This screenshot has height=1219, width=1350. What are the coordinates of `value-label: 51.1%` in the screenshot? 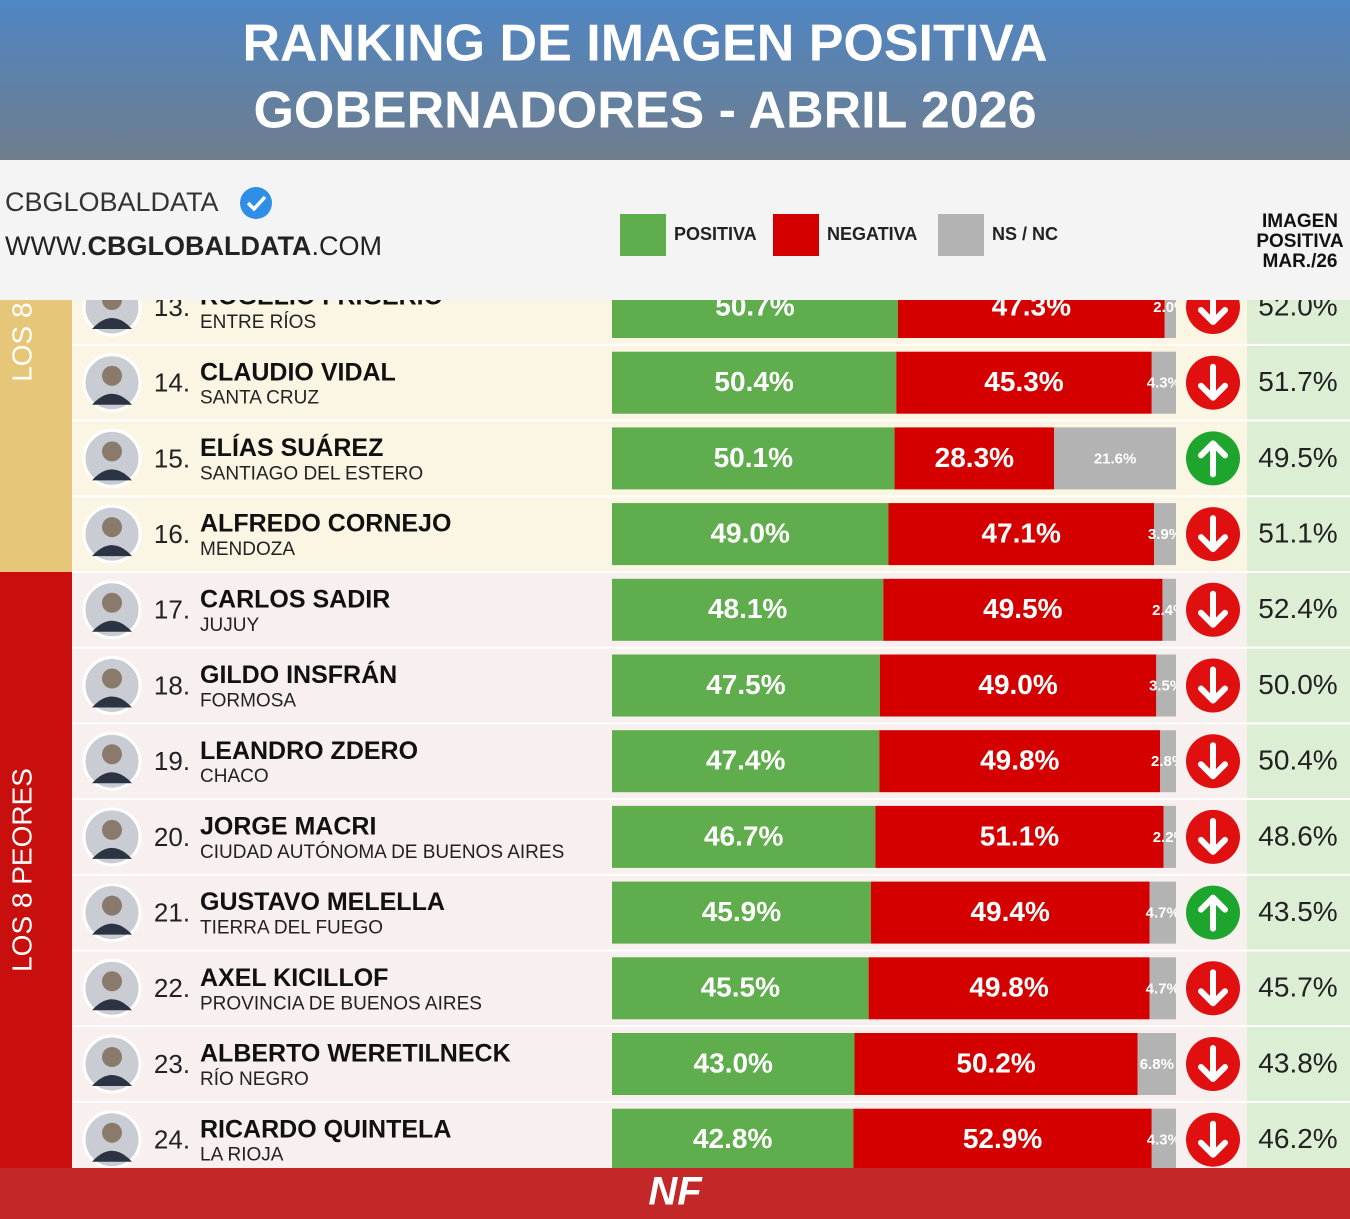 It's located at (1019, 835).